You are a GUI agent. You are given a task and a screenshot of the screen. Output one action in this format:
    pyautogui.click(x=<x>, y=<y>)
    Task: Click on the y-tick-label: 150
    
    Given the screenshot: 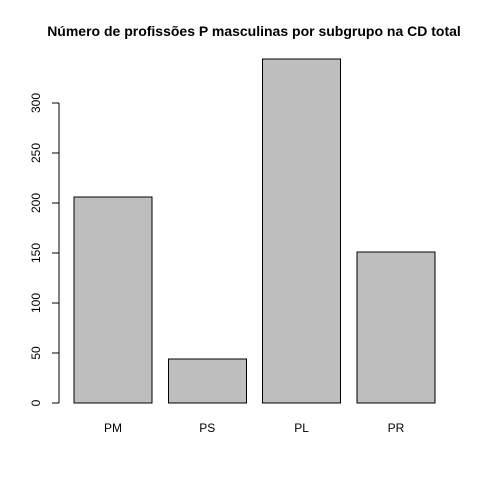 What is the action you would take?
    pyautogui.click(x=36, y=253)
    